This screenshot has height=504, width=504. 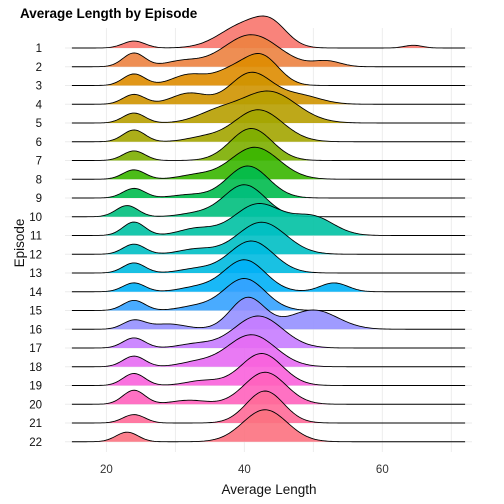 What do you see at coordinates (39, 180) in the screenshot?
I see `y-tick-label: 8` at bounding box center [39, 180].